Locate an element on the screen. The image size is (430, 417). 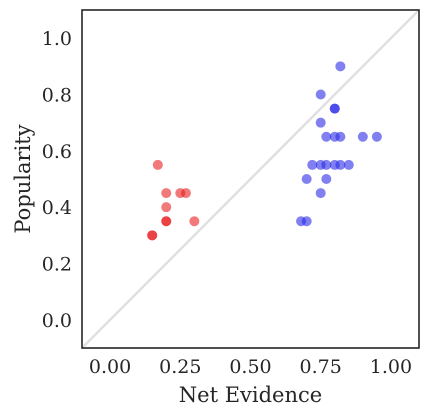
y-tick-label: 0.0 is located at coordinates (57, 321).